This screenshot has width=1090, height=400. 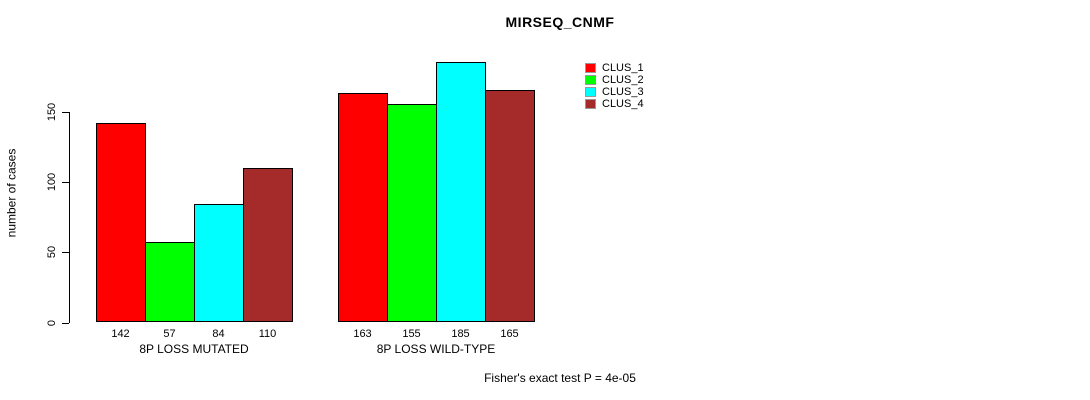 I want to click on y-axis-tick-label-container: 100, so click(x=52, y=182).